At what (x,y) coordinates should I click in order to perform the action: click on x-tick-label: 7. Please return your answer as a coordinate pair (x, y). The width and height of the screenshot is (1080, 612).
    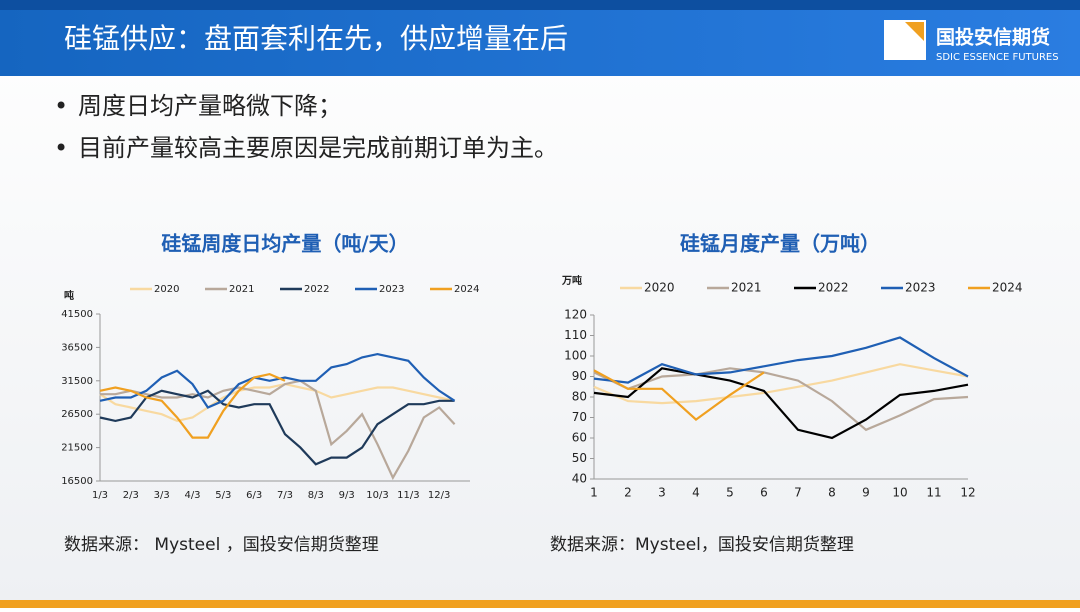
    Looking at the image, I should click on (798, 493).